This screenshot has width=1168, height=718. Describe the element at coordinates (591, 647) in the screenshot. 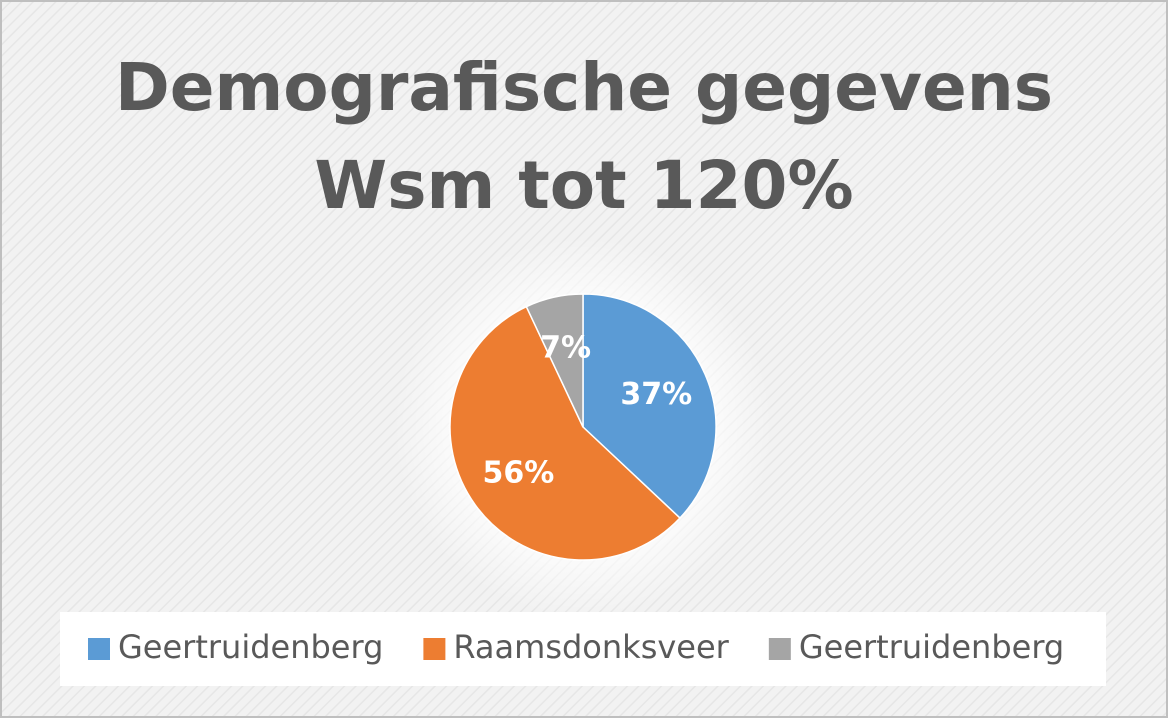

I see `legend-label: Raamsdonksveer` at that location.